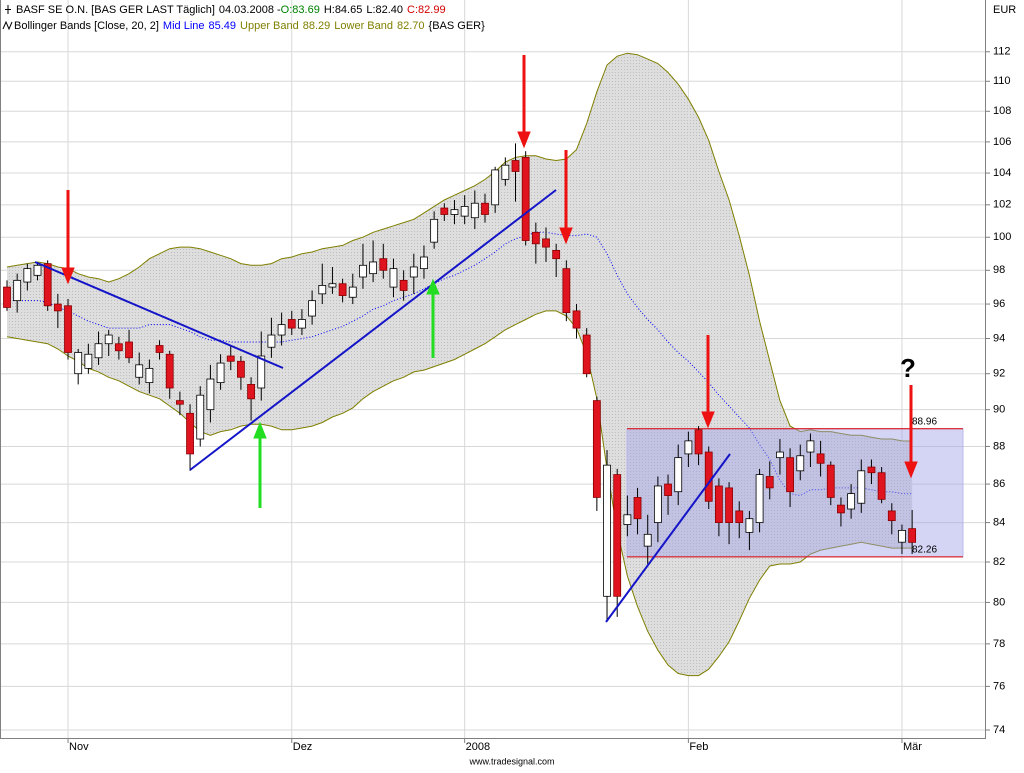 The image size is (1024, 773). I want to click on quote-value: H:84.65, so click(343, 10).